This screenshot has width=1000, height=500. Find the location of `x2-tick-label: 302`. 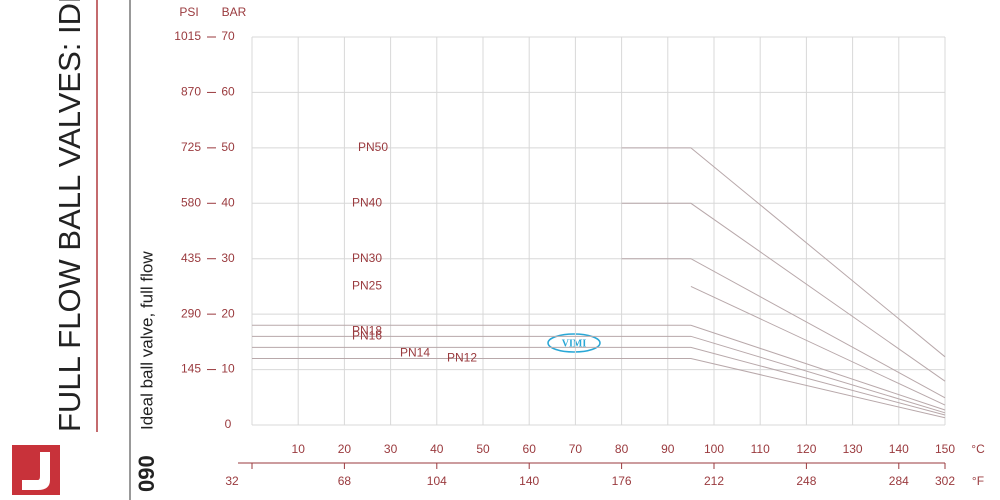

x2-tick-label: 302 is located at coordinates (945, 481).